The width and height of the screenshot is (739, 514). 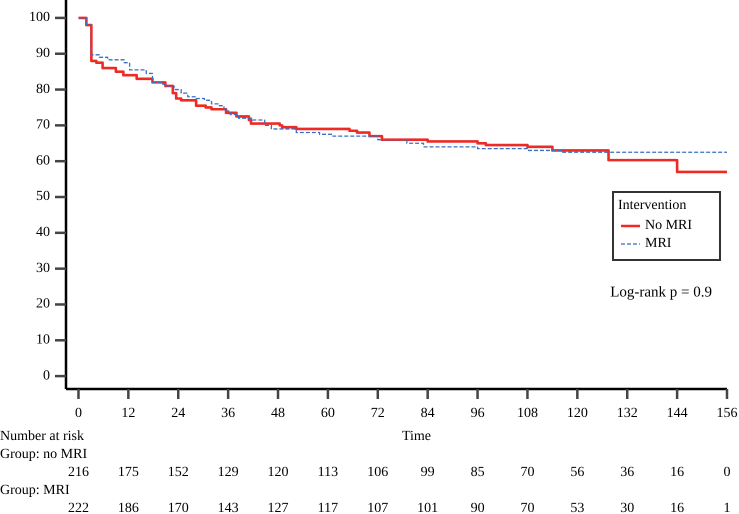 What do you see at coordinates (427, 472) in the screenshot?
I see `text: 99` at bounding box center [427, 472].